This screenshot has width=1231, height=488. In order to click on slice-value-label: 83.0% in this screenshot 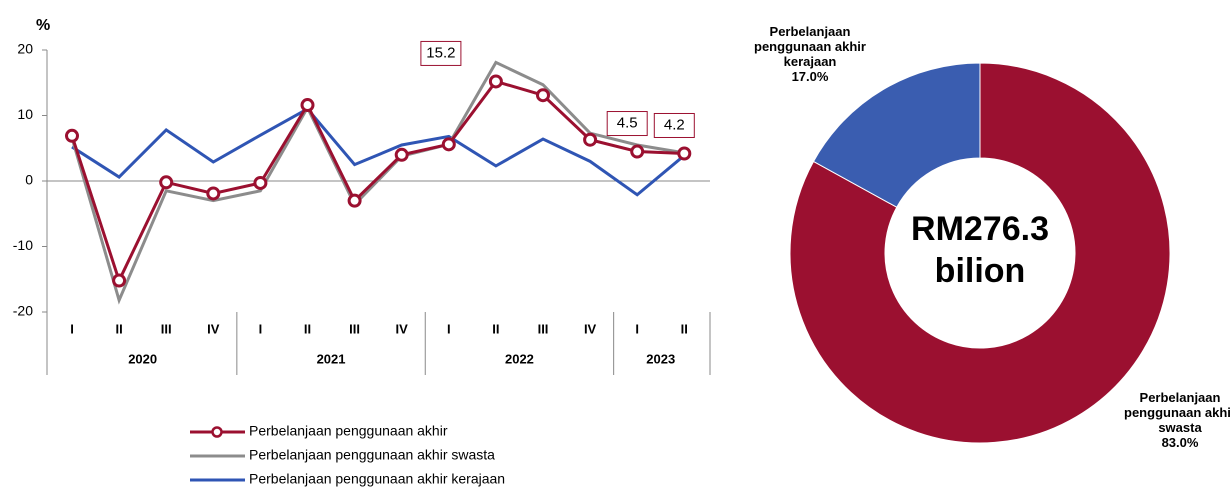, I will do `click(1180, 442)`.